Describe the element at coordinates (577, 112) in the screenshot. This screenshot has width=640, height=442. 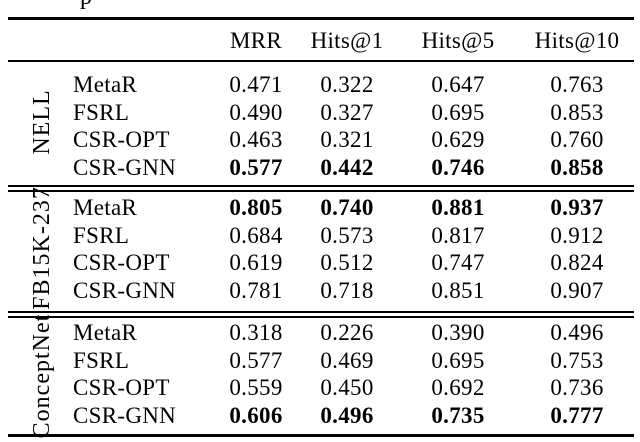
I see `metric-value: 0.853` at that location.